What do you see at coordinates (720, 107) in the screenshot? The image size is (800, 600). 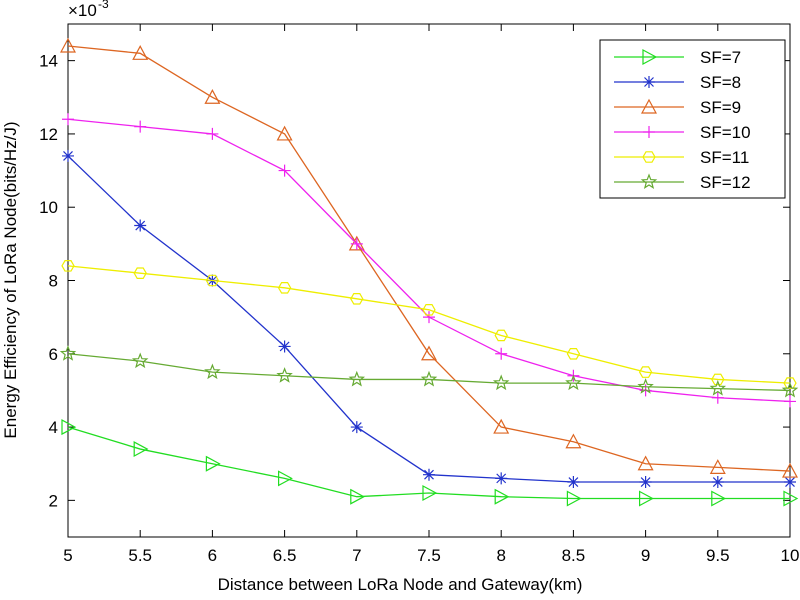 I see `legend-label: SF=9` at bounding box center [720, 107].